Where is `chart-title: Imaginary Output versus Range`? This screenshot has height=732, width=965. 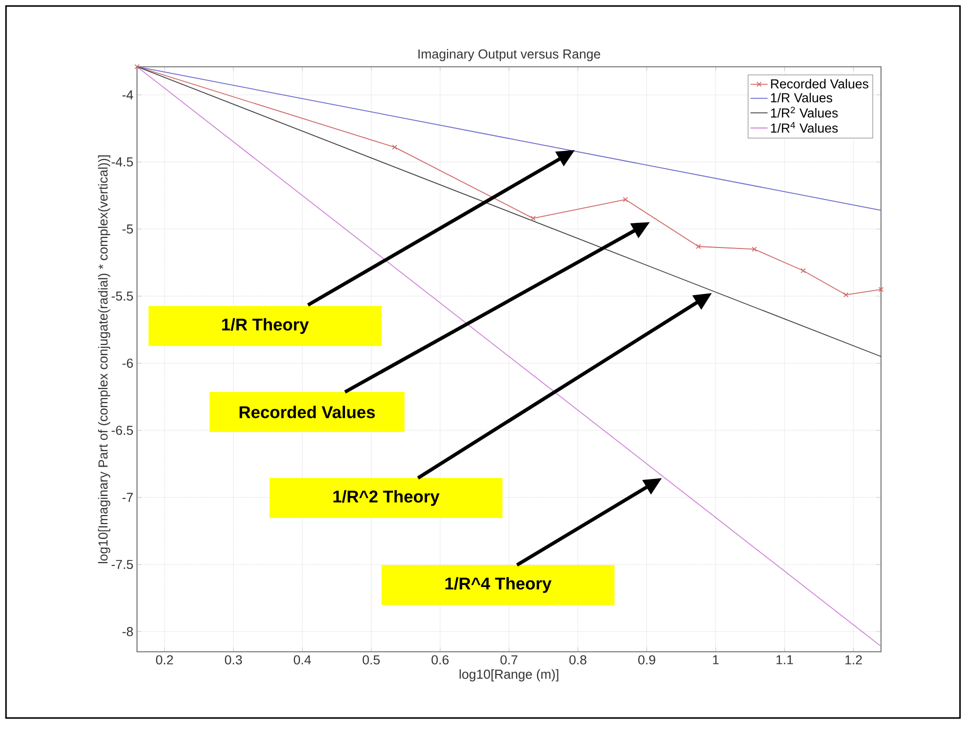 chart-title: Imaginary Output versus Range is located at coordinates (509, 55).